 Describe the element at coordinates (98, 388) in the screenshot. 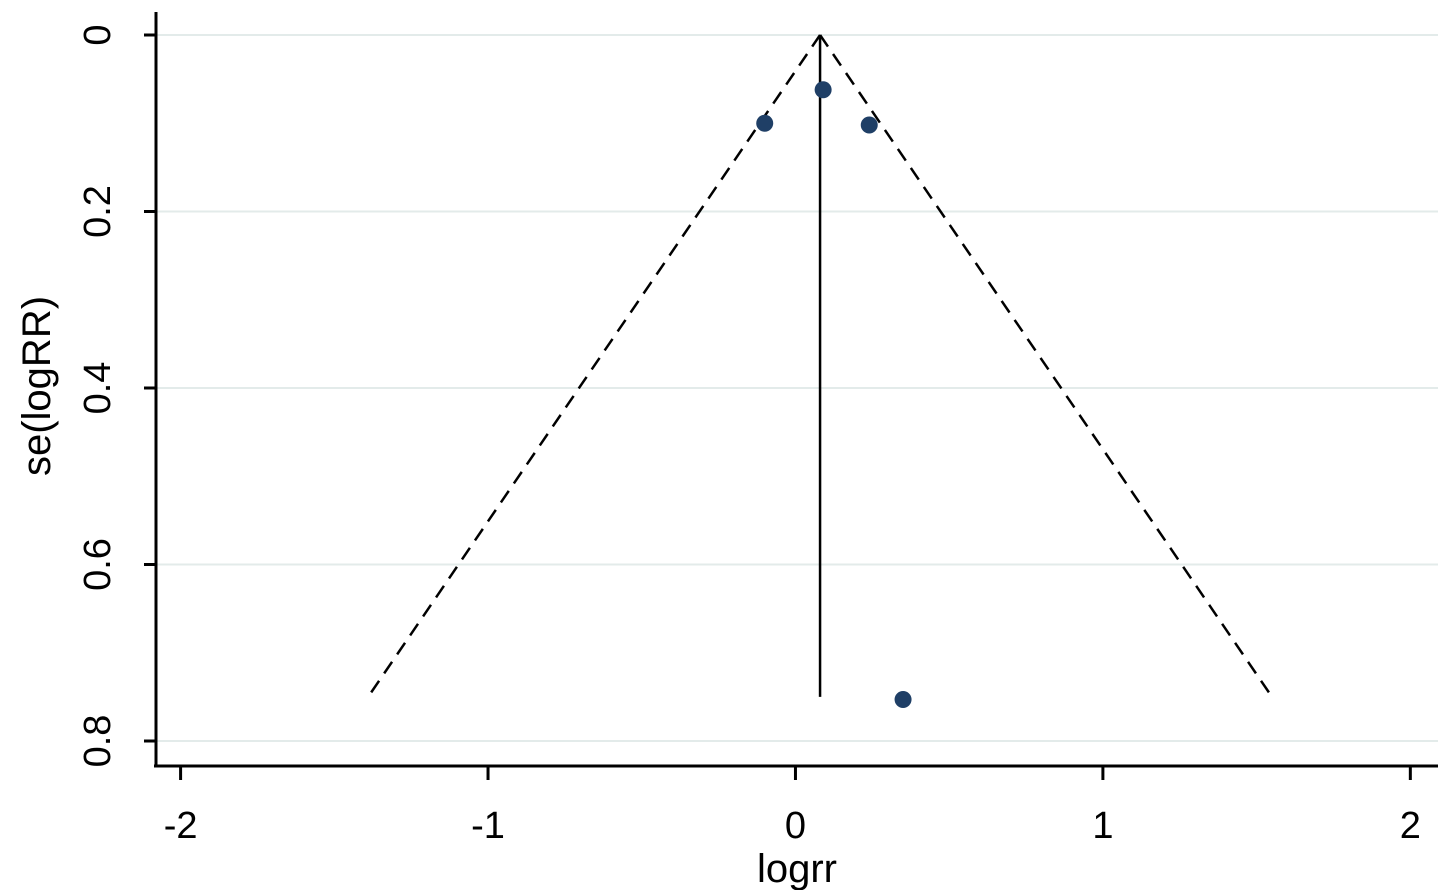

I see `y-tick-label: 0.4` at that location.